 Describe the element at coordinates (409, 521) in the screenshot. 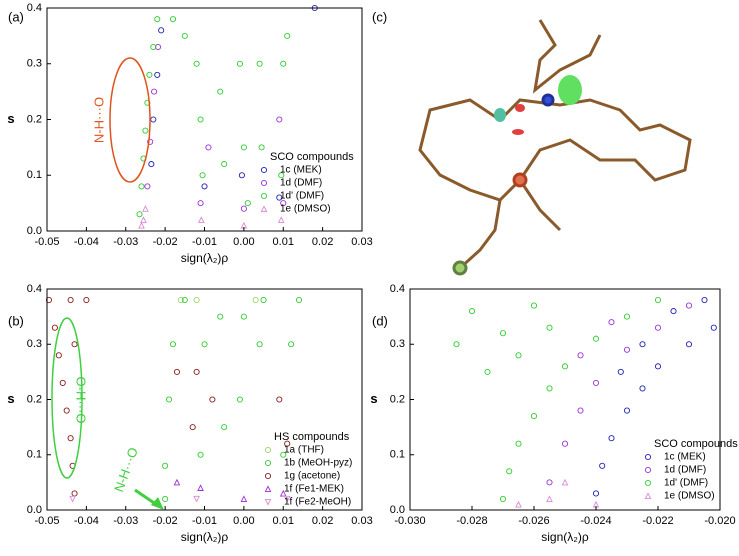

I see `x-tick-label: -0.030` at that location.